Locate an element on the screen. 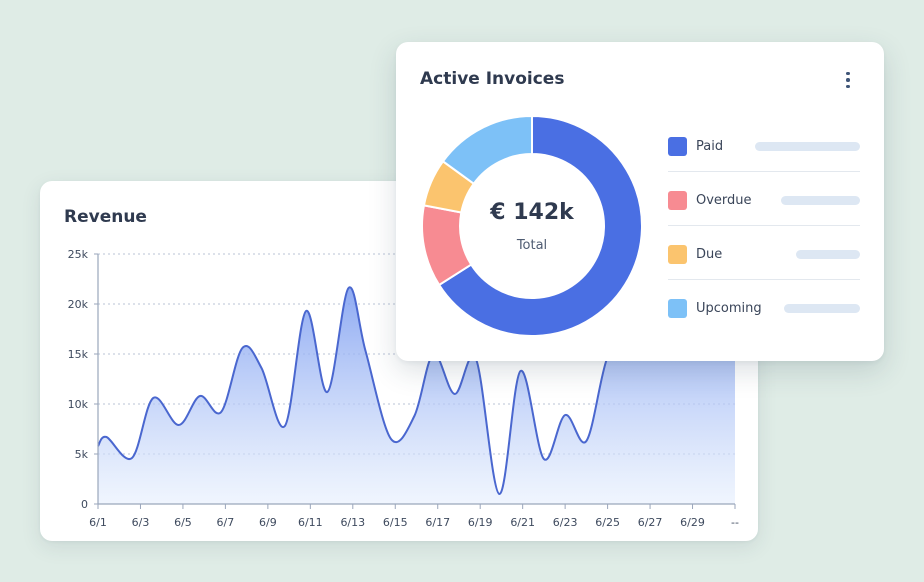  x-tick-label: 6/25 is located at coordinates (607, 522).